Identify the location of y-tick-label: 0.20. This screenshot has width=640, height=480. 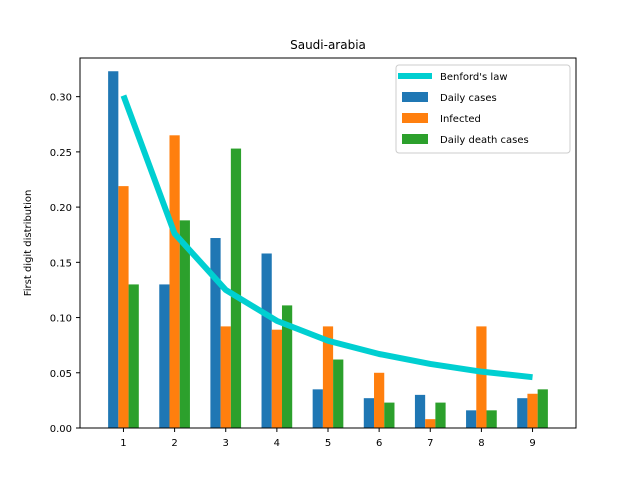
(61, 208).